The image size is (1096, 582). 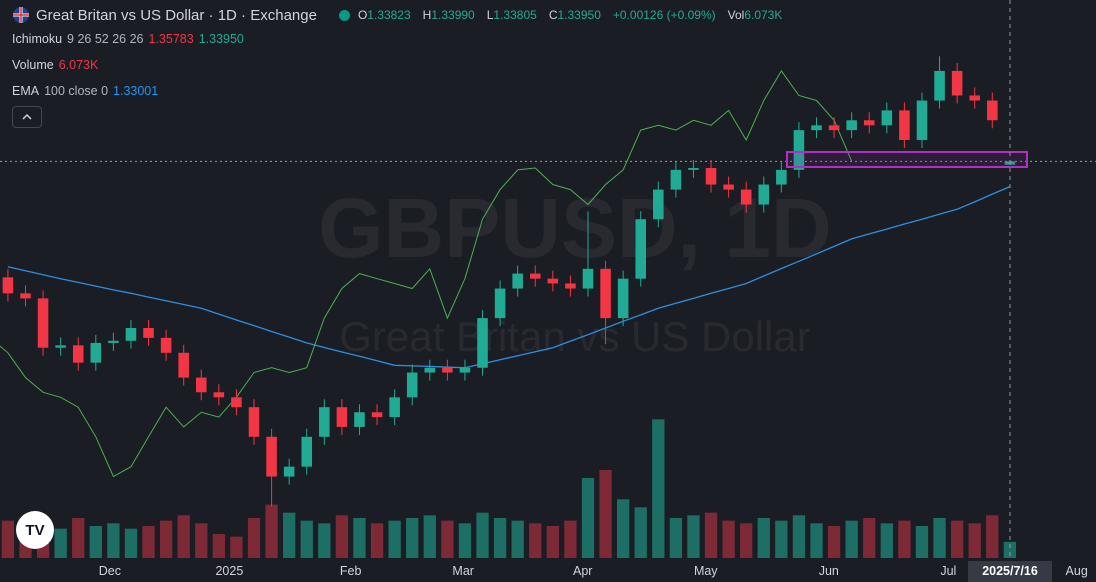 I want to click on tv-logo: TV, so click(x=35, y=530).